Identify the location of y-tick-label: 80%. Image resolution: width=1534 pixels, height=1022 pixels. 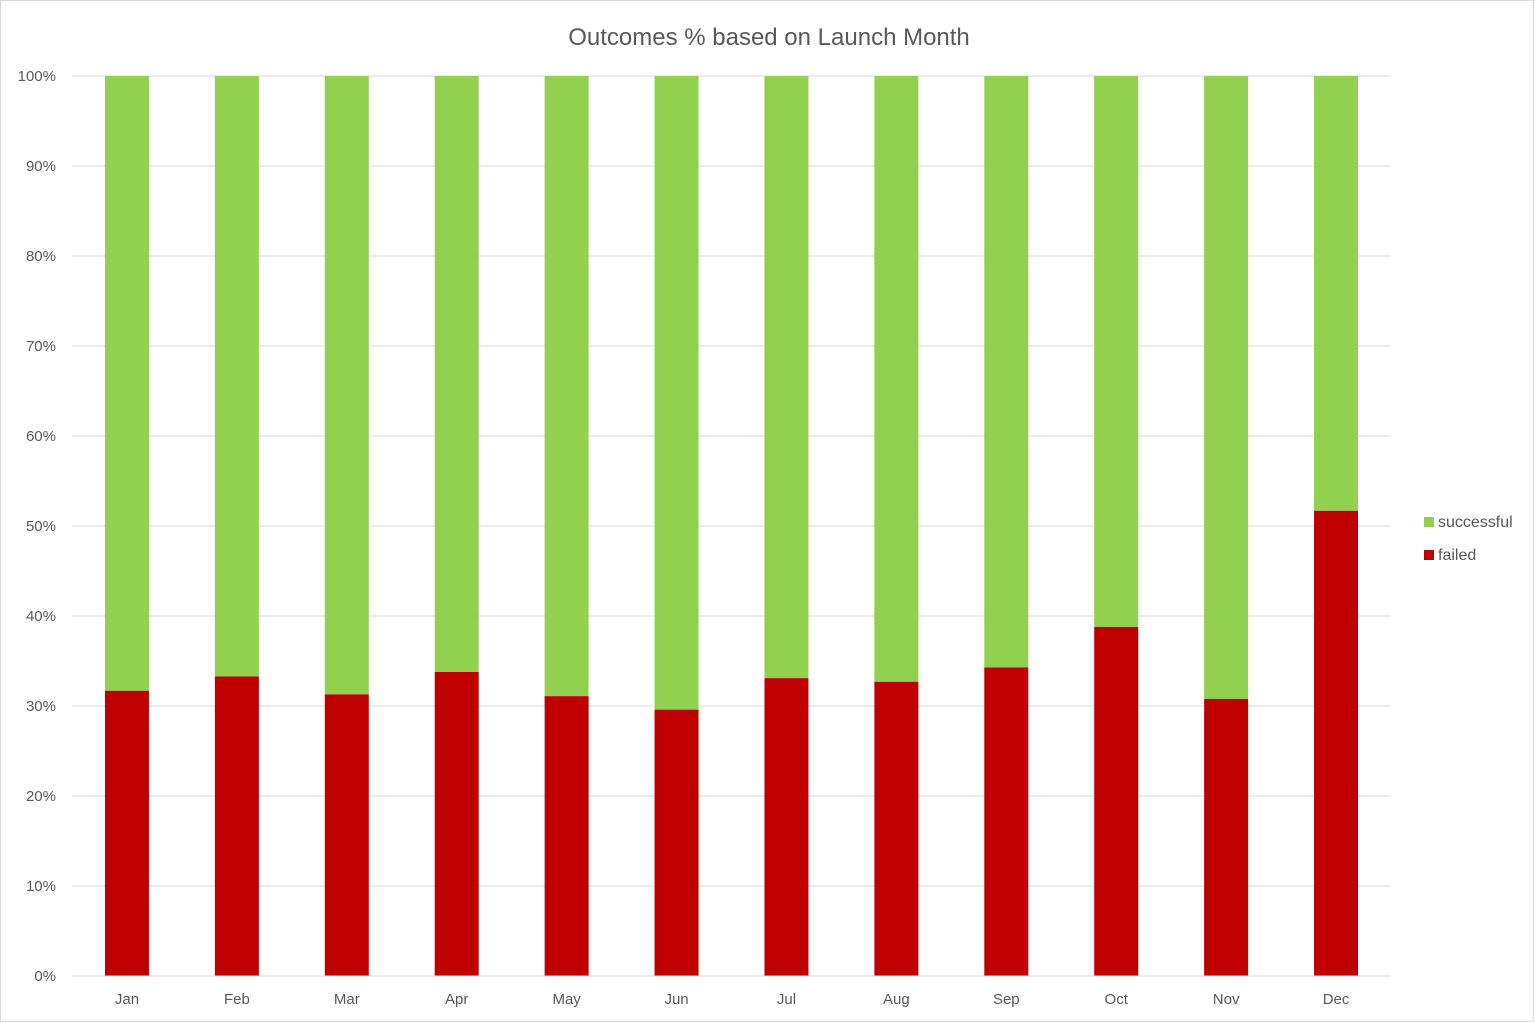
(41, 256).